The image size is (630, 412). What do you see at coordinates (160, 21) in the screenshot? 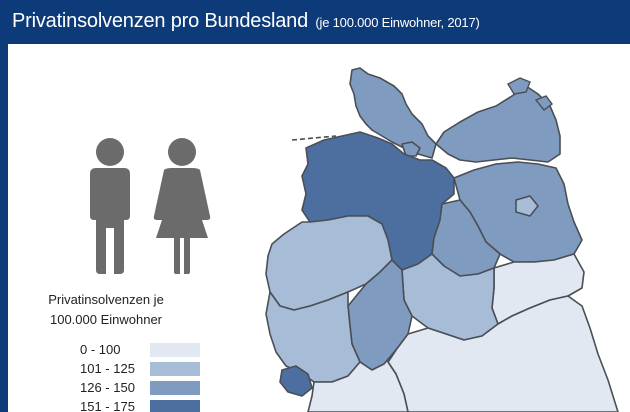
I see `title-main: Privatinsolvenzen pro Bundesland` at bounding box center [160, 21].